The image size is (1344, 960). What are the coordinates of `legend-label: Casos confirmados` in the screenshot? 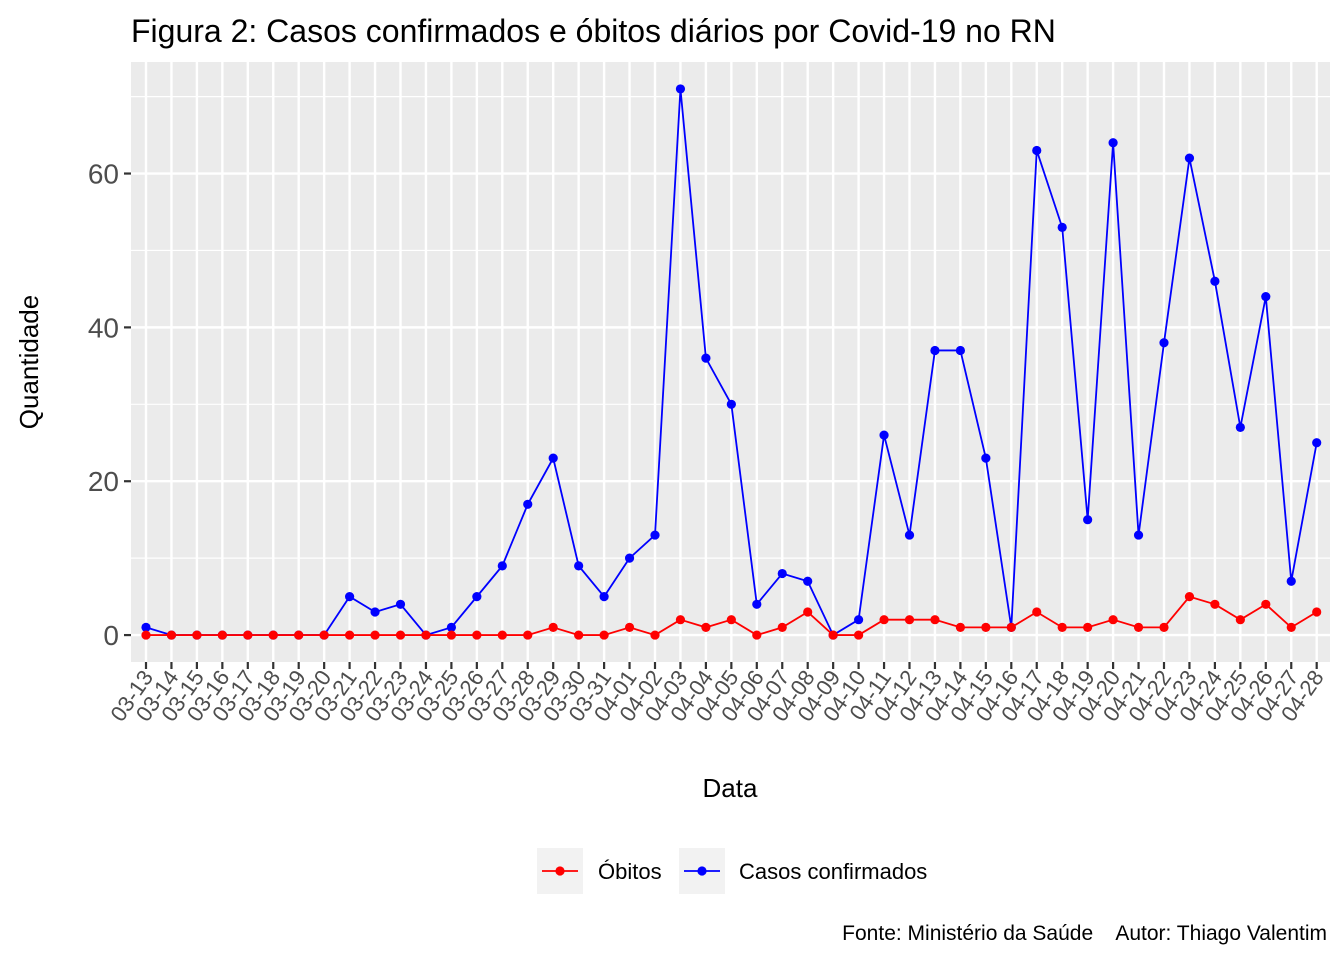 It's located at (833, 871).